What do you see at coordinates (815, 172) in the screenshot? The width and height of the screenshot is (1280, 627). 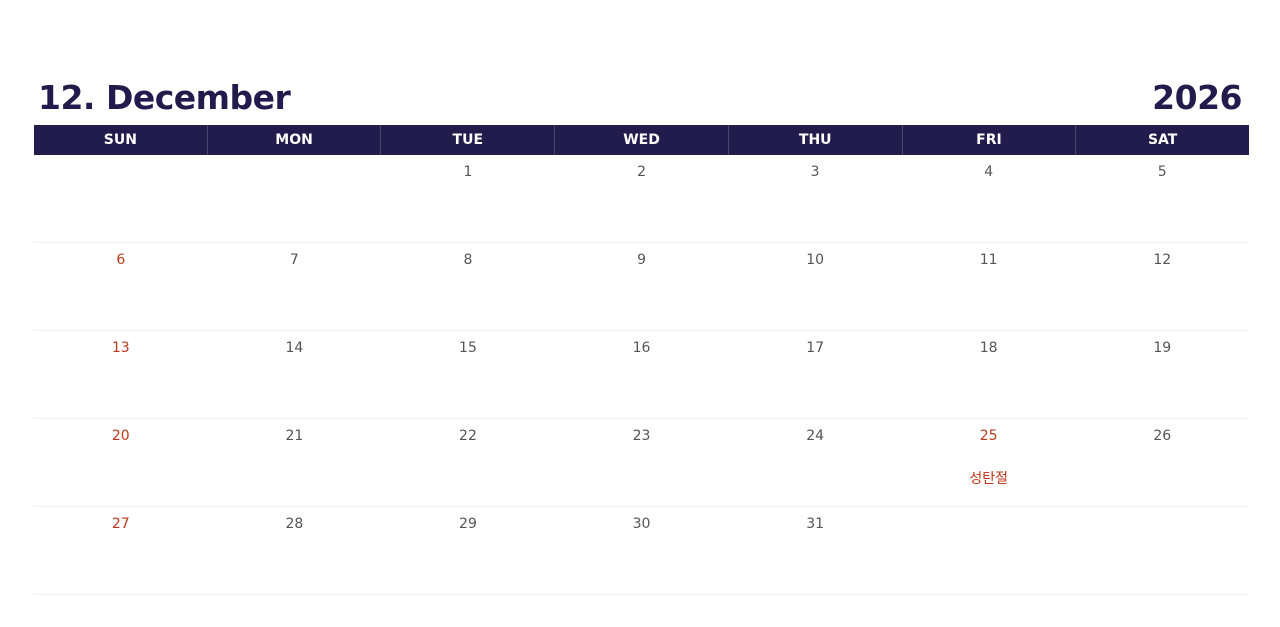 I see `day-number: 3` at bounding box center [815, 172].